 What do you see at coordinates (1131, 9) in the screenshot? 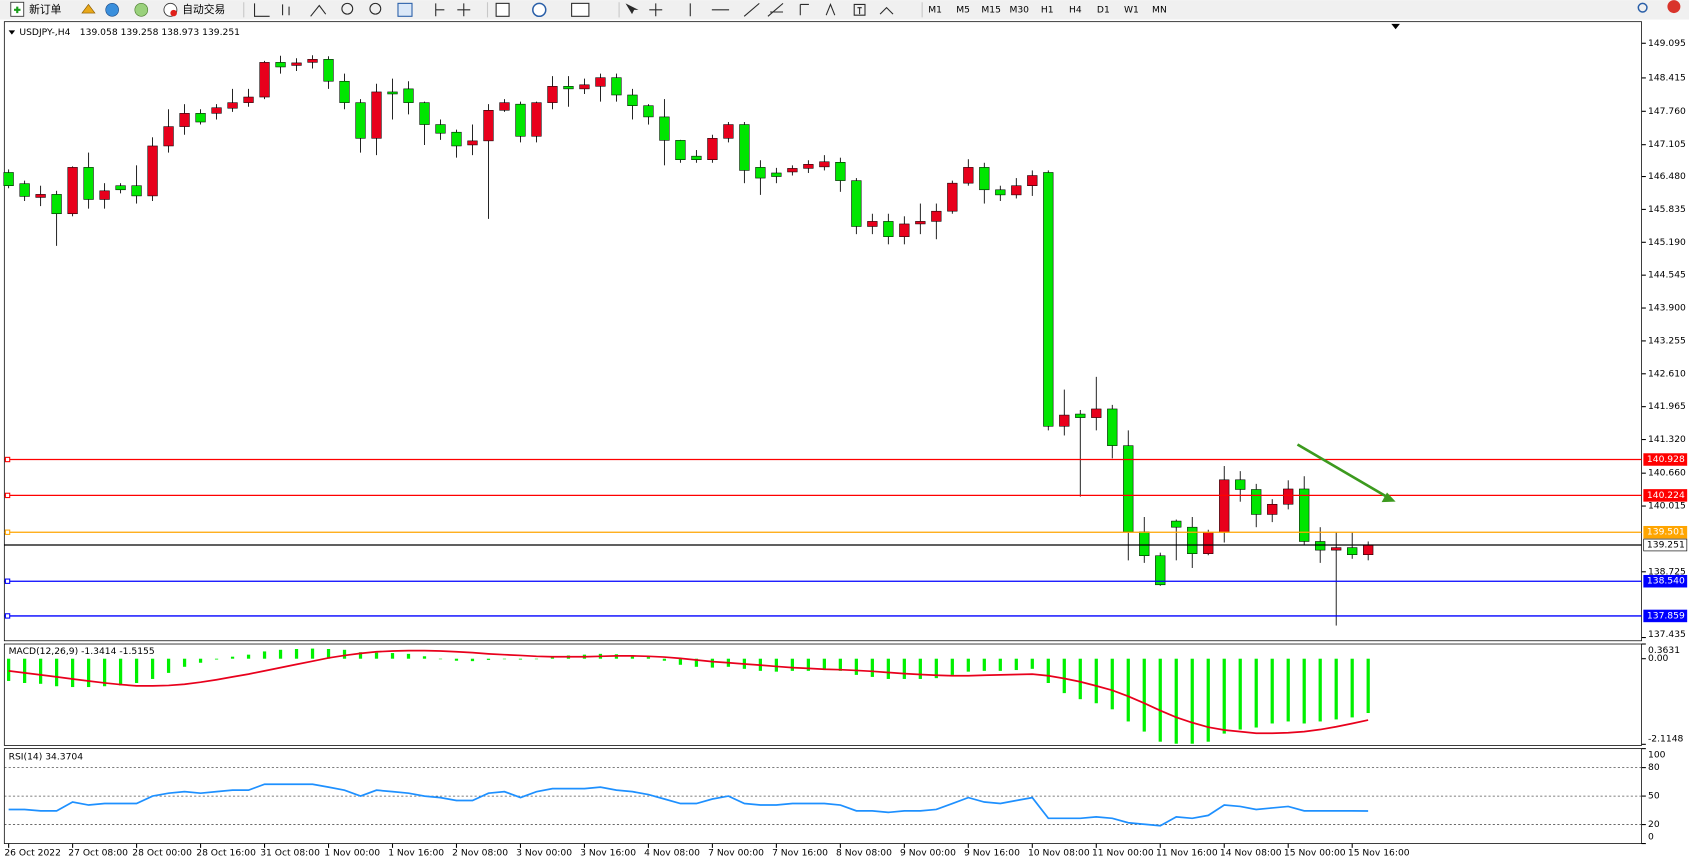
I see `timeframe-button: W1` at bounding box center [1131, 9].